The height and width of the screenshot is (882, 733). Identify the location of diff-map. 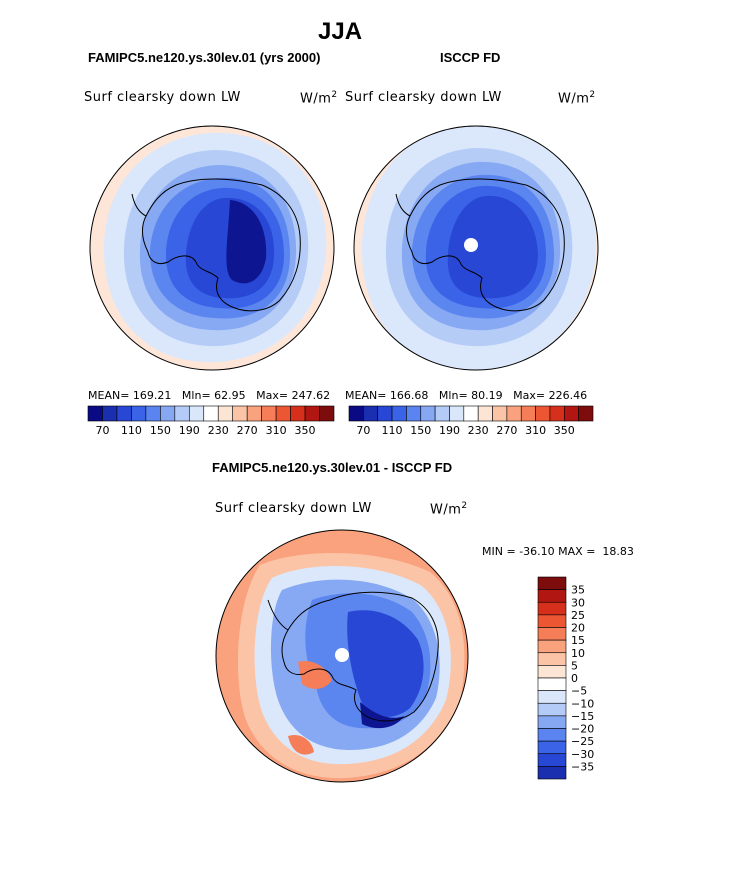
(342, 656).